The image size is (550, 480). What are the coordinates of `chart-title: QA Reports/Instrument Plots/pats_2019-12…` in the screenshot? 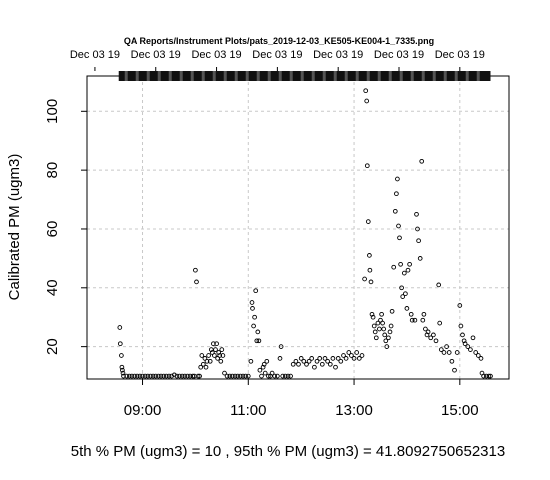 It's located at (279, 41).